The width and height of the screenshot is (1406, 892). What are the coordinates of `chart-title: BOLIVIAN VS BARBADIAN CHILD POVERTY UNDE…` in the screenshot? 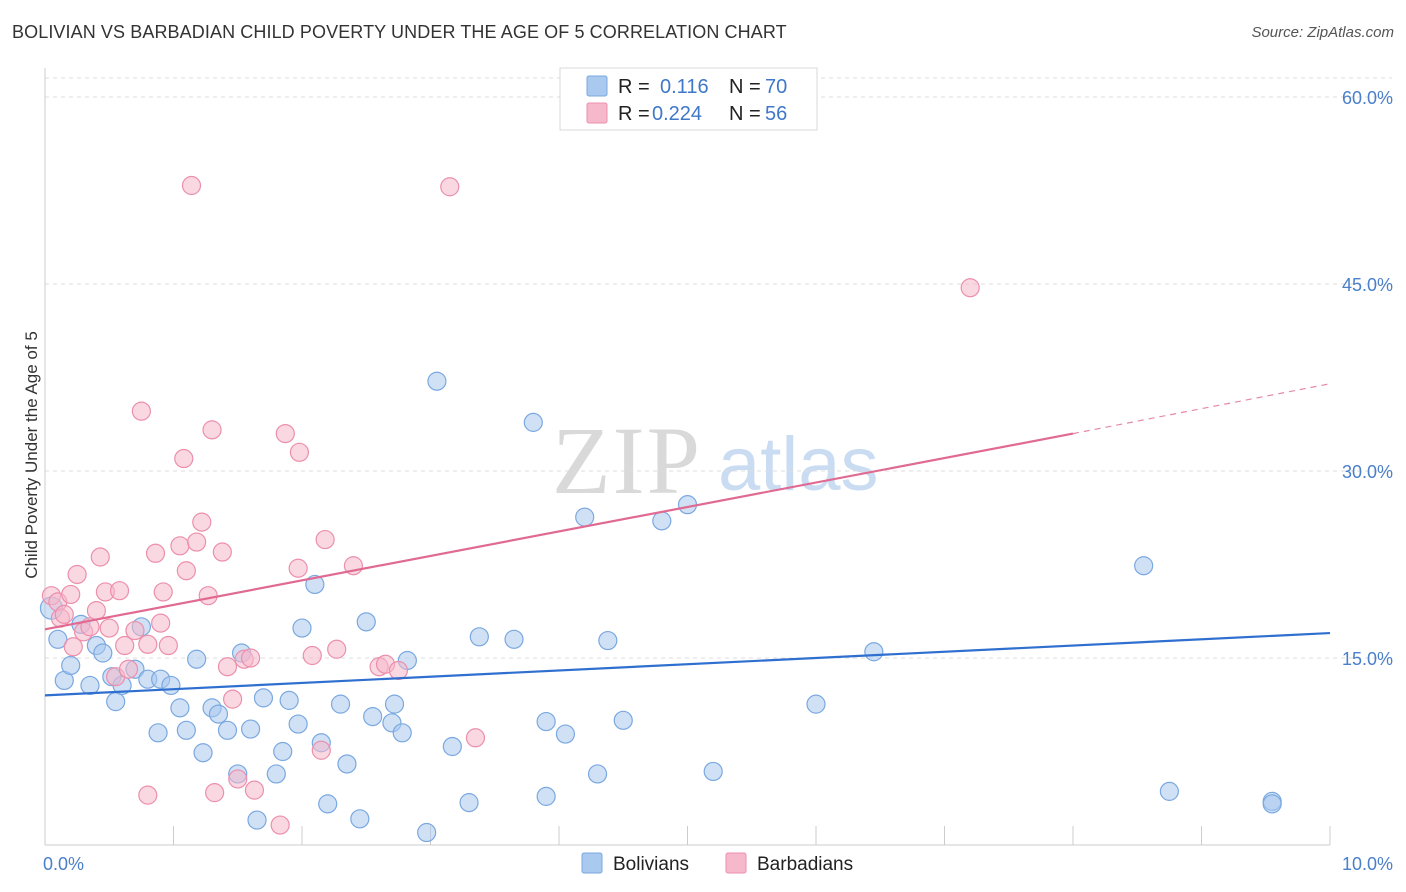 It's located at (399, 32).